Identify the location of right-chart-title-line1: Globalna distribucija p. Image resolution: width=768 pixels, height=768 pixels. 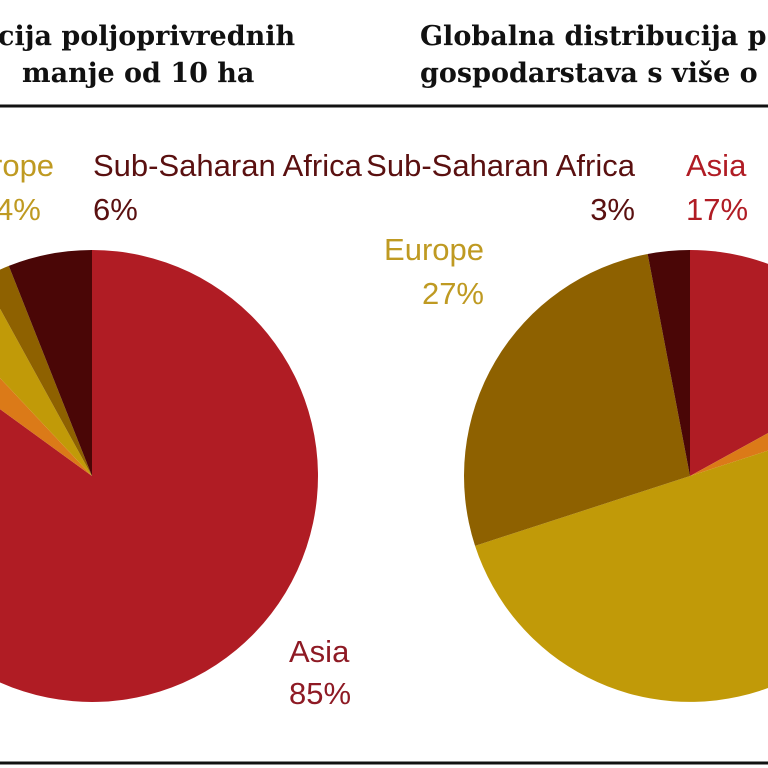
(593, 36).